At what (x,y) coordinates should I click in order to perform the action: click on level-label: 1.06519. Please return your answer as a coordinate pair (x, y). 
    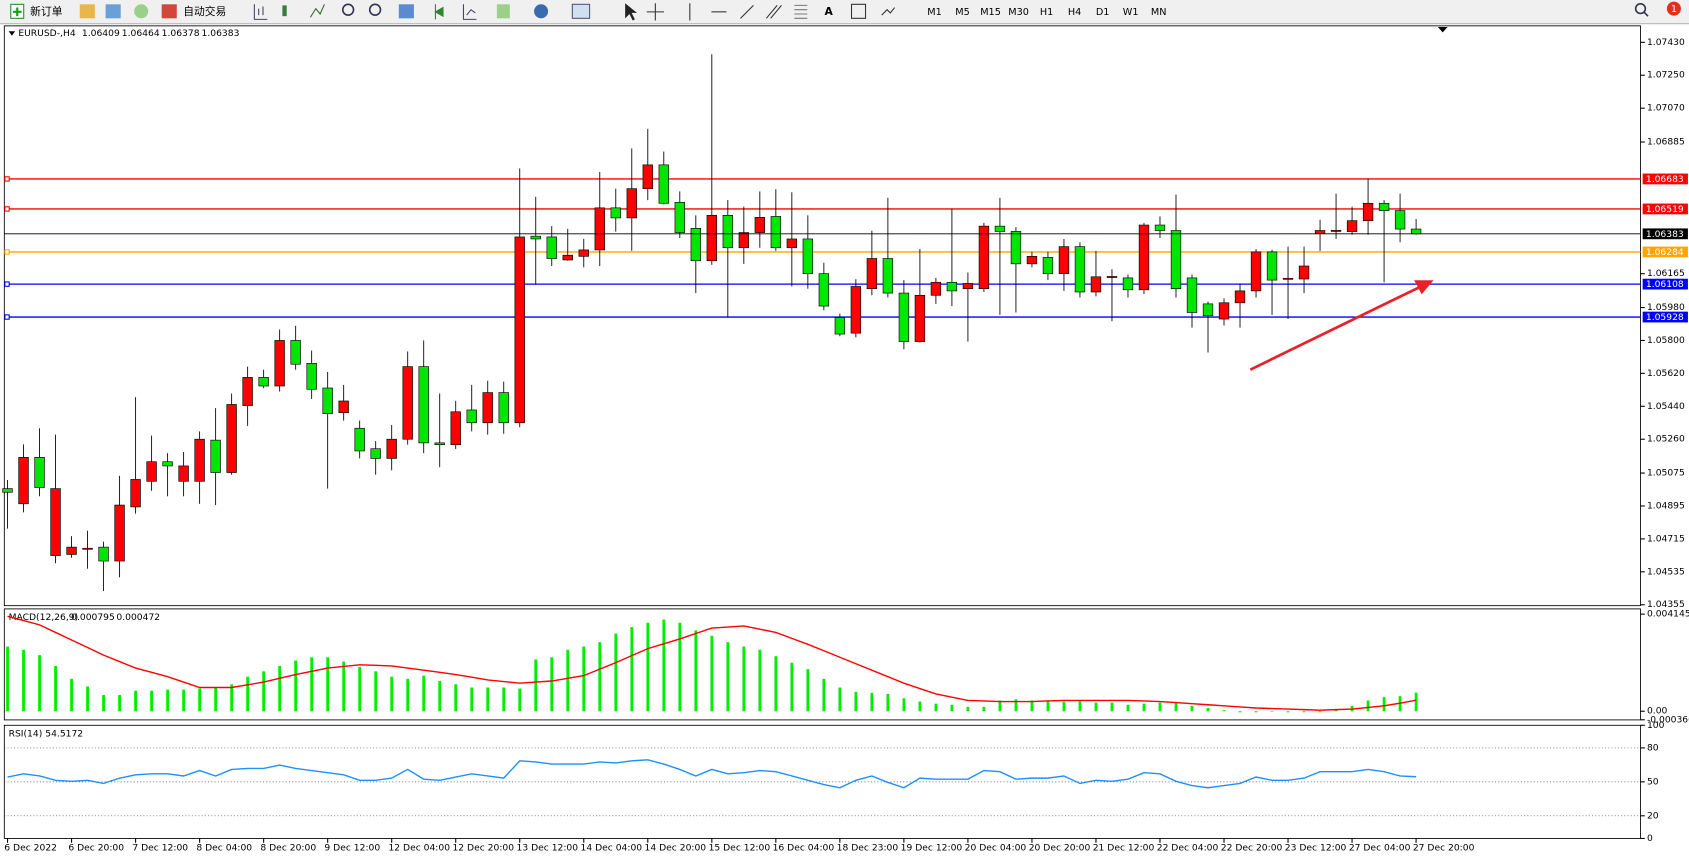
    Looking at the image, I should click on (1665, 209).